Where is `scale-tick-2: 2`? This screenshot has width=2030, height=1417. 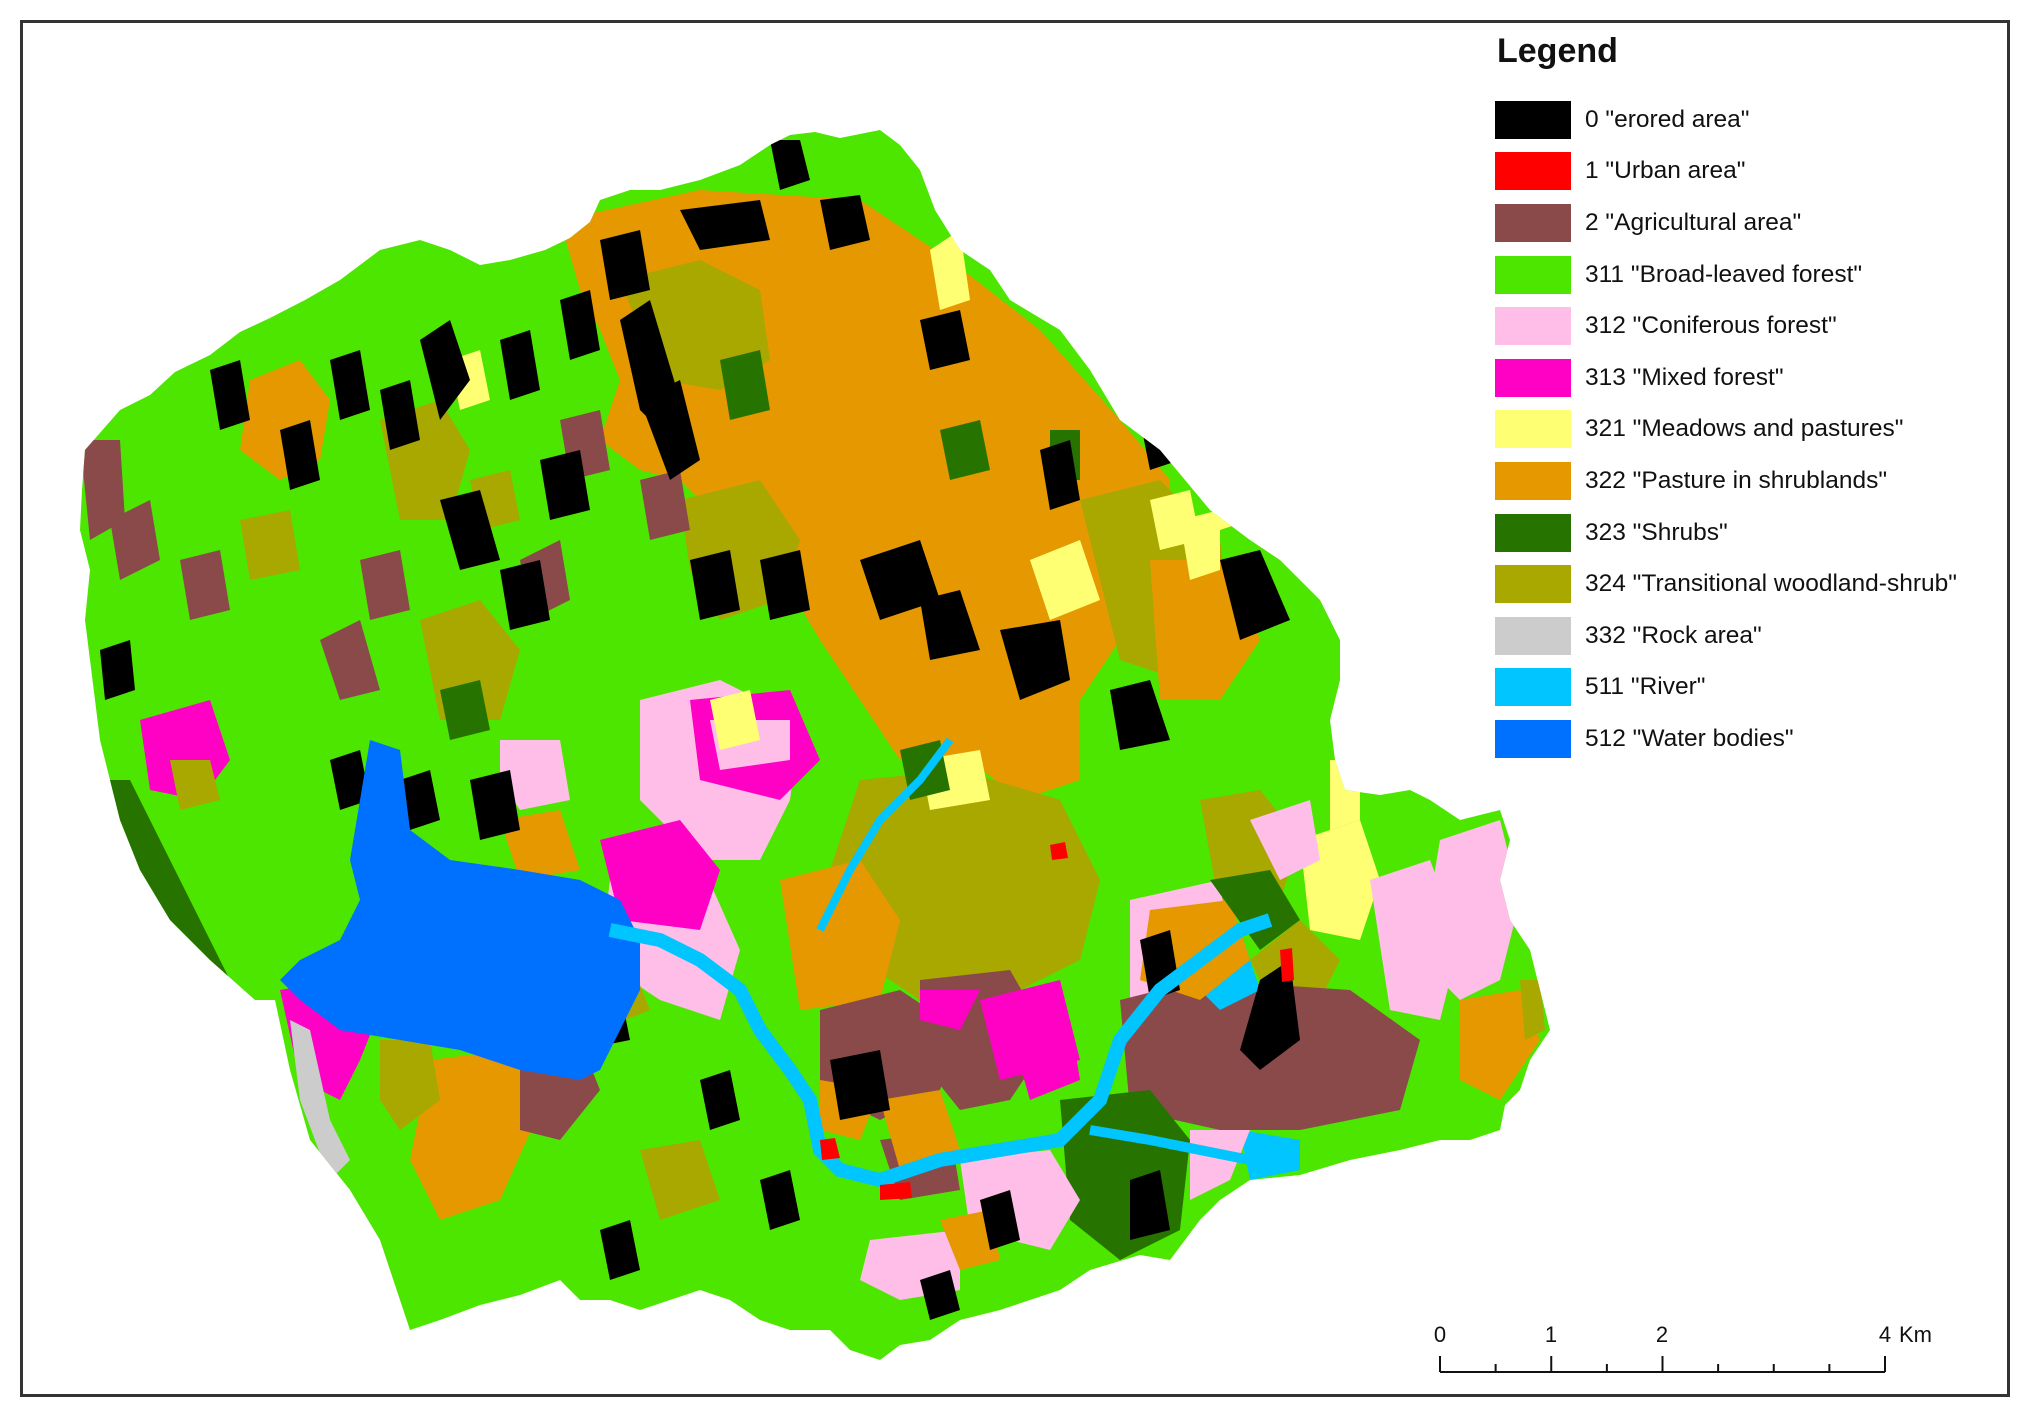 scale-tick-2: 2 is located at coordinates (1662, 1334).